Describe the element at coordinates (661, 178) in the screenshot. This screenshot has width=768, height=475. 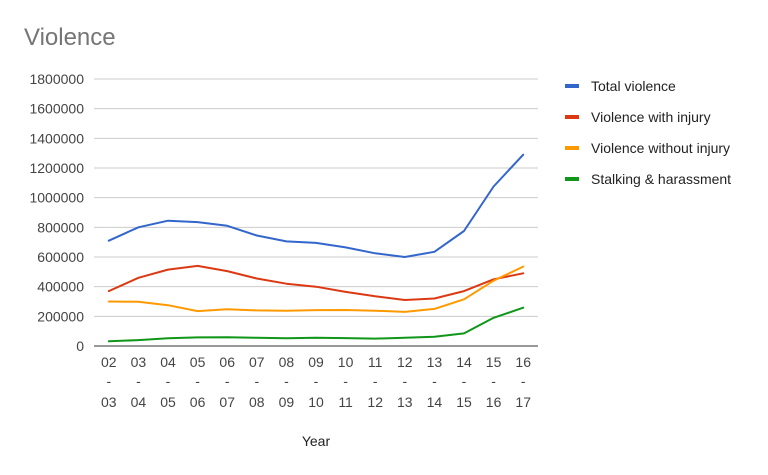
I see `legend-label: Stalking & harassment` at that location.